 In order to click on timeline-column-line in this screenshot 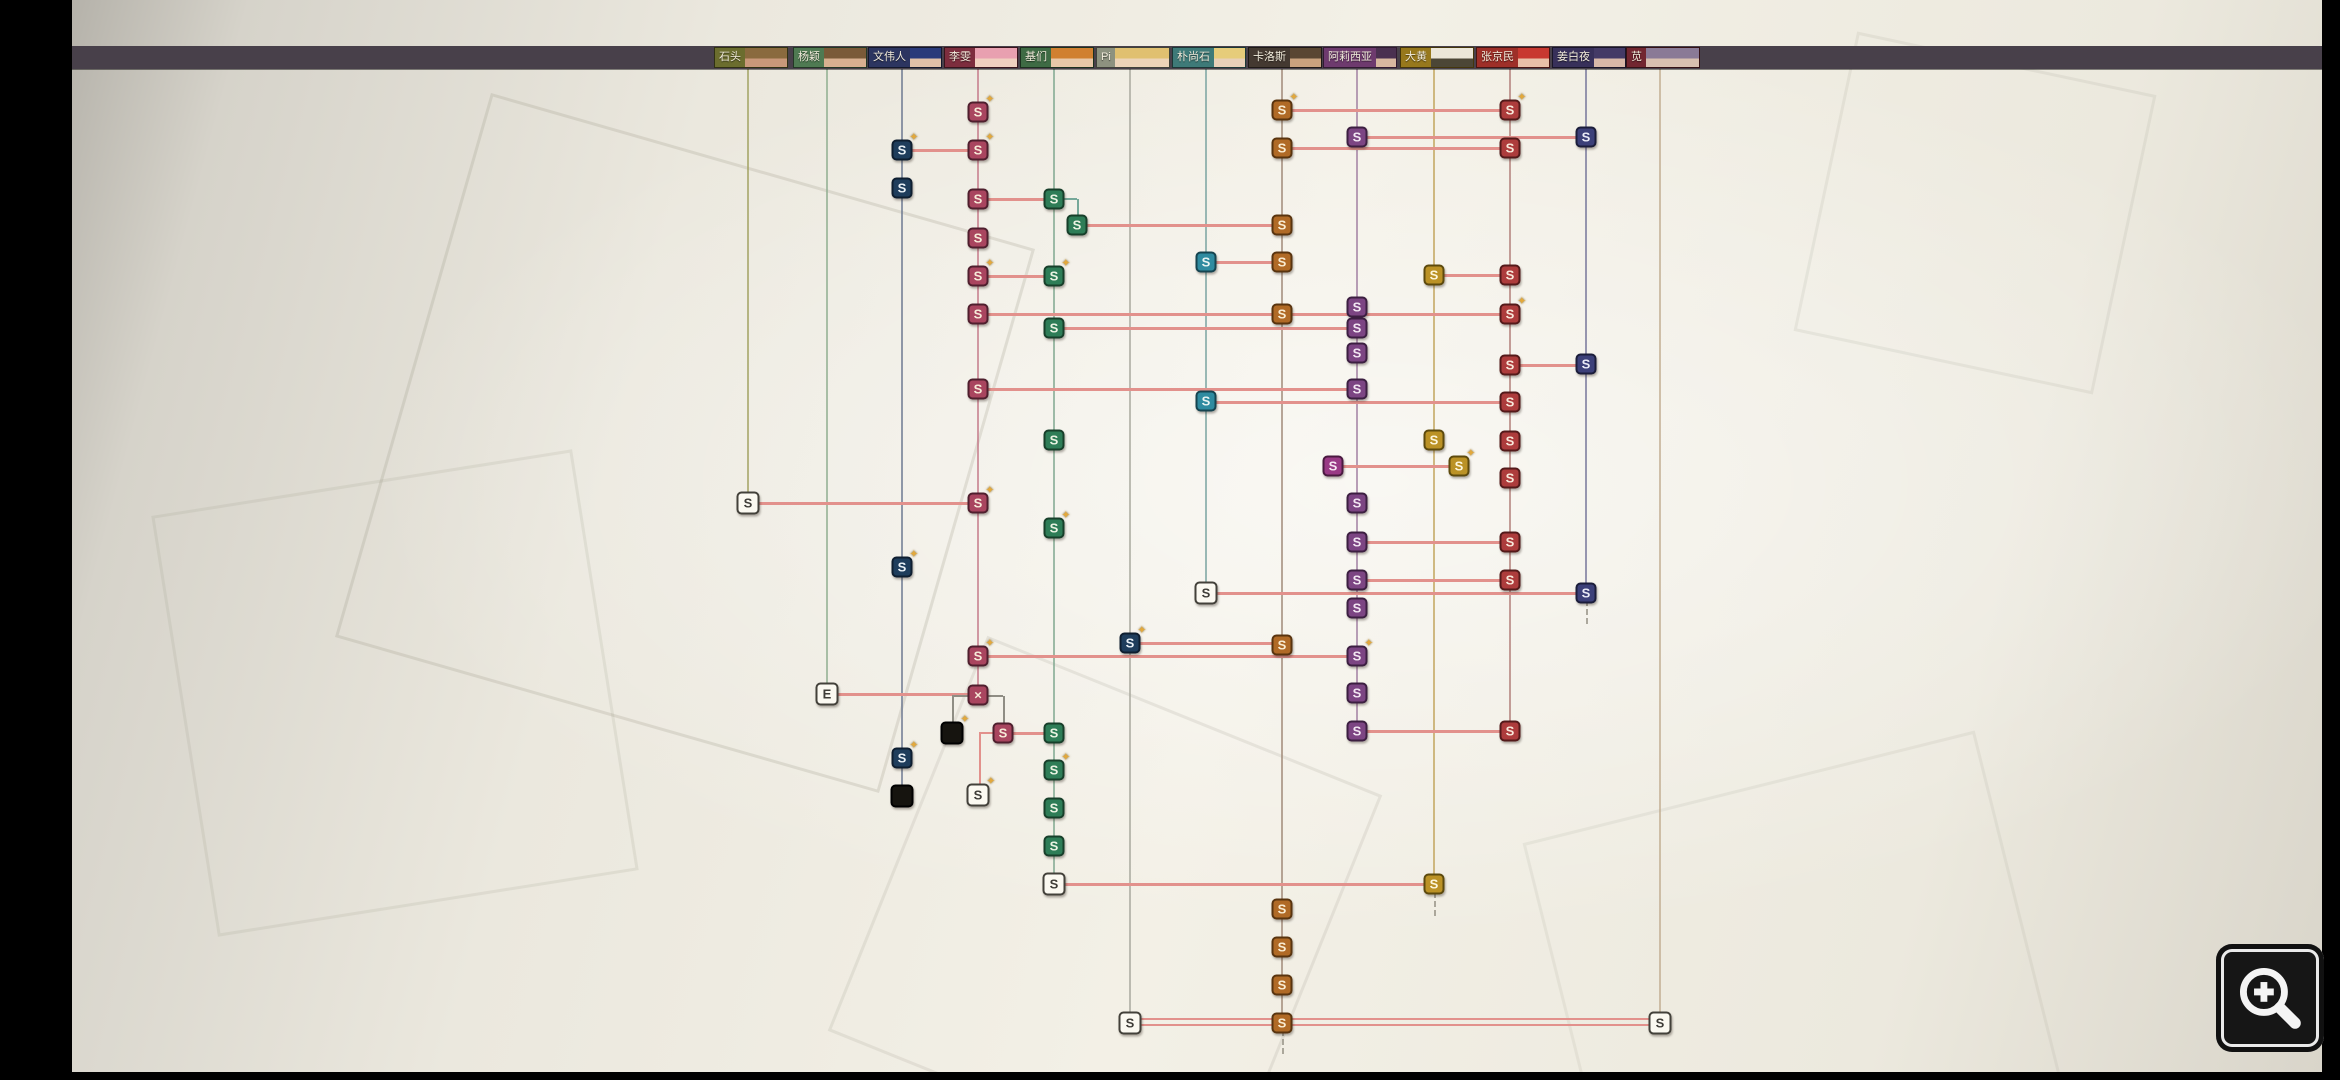, I will do `click(1660, 546)`.